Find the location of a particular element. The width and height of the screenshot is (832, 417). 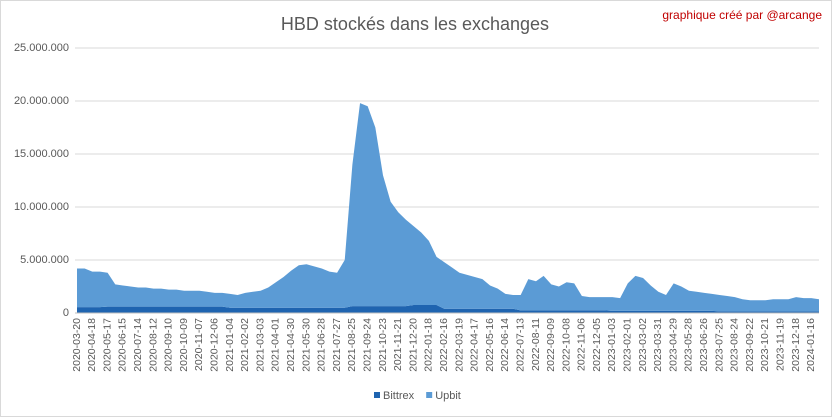

y-tick-label: 20.000.000 is located at coordinates (41, 101).